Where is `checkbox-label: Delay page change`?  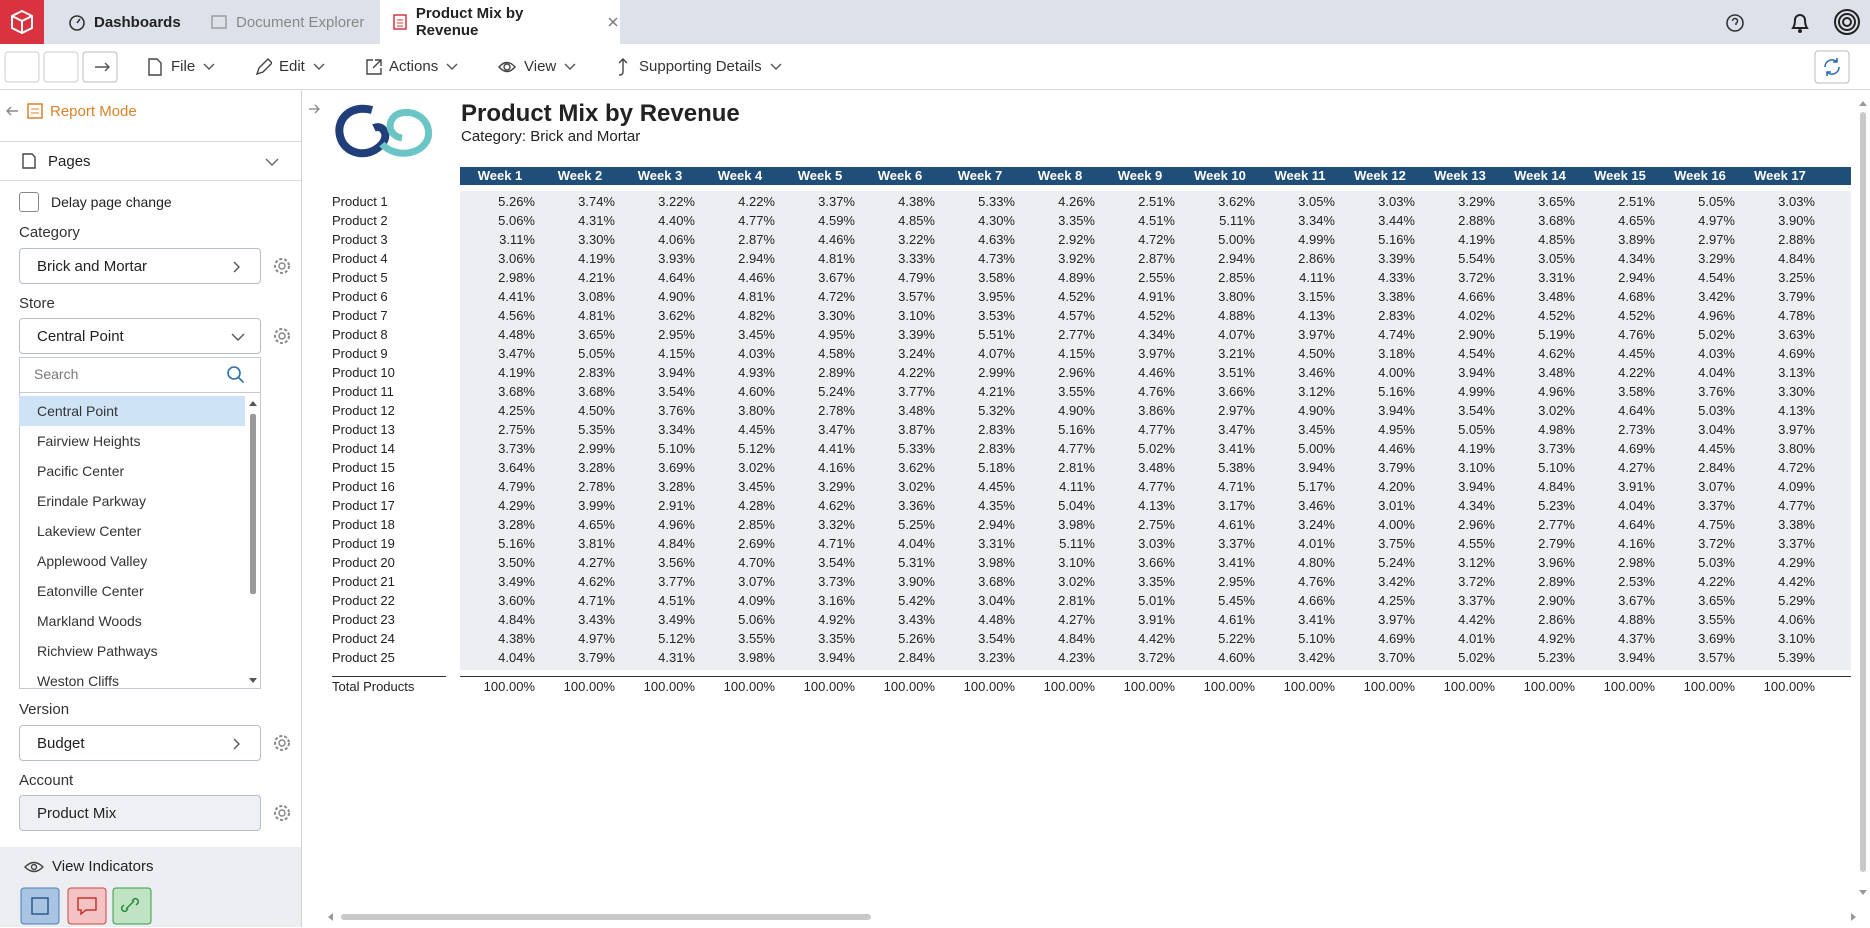 checkbox-label: Delay page change is located at coordinates (111, 202).